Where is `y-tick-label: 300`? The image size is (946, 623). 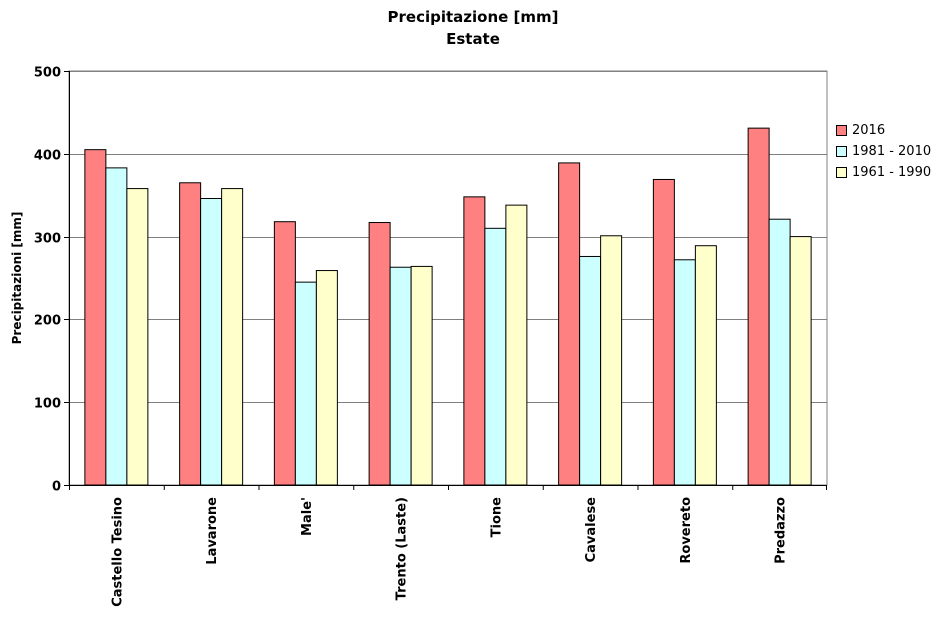
y-tick-label: 300 is located at coordinates (47, 239).